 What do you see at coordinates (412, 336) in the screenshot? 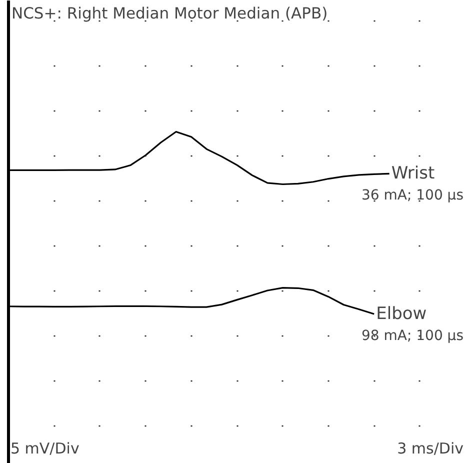
I see `text: 98 mA; 100 µs` at bounding box center [412, 336].